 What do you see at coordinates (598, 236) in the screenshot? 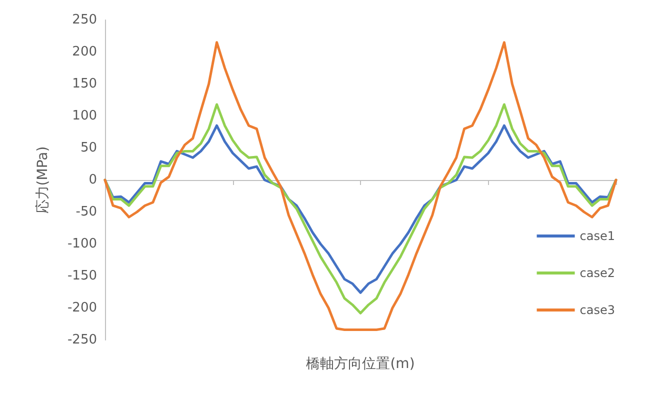
I see `legend-label: case1` at bounding box center [598, 236].